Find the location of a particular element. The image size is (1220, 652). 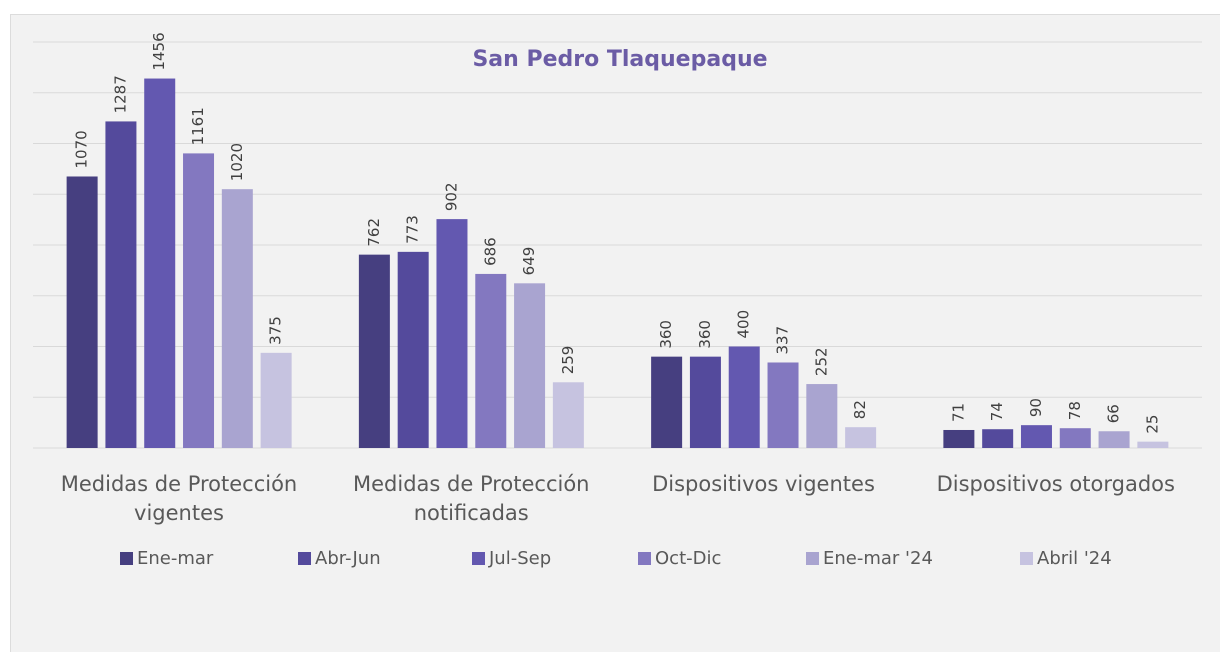

chart-title: San Pedro Tlaquepaque is located at coordinates (619, 59).